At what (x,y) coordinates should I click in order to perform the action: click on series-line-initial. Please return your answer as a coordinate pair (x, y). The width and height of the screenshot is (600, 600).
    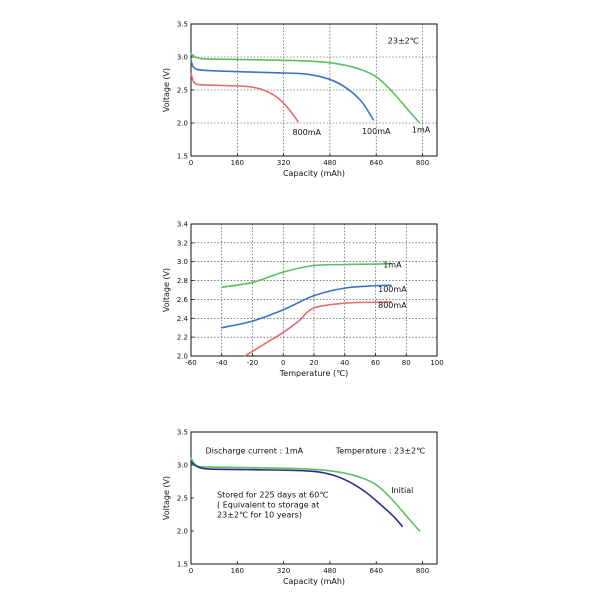
    Looking at the image, I should click on (305, 494).